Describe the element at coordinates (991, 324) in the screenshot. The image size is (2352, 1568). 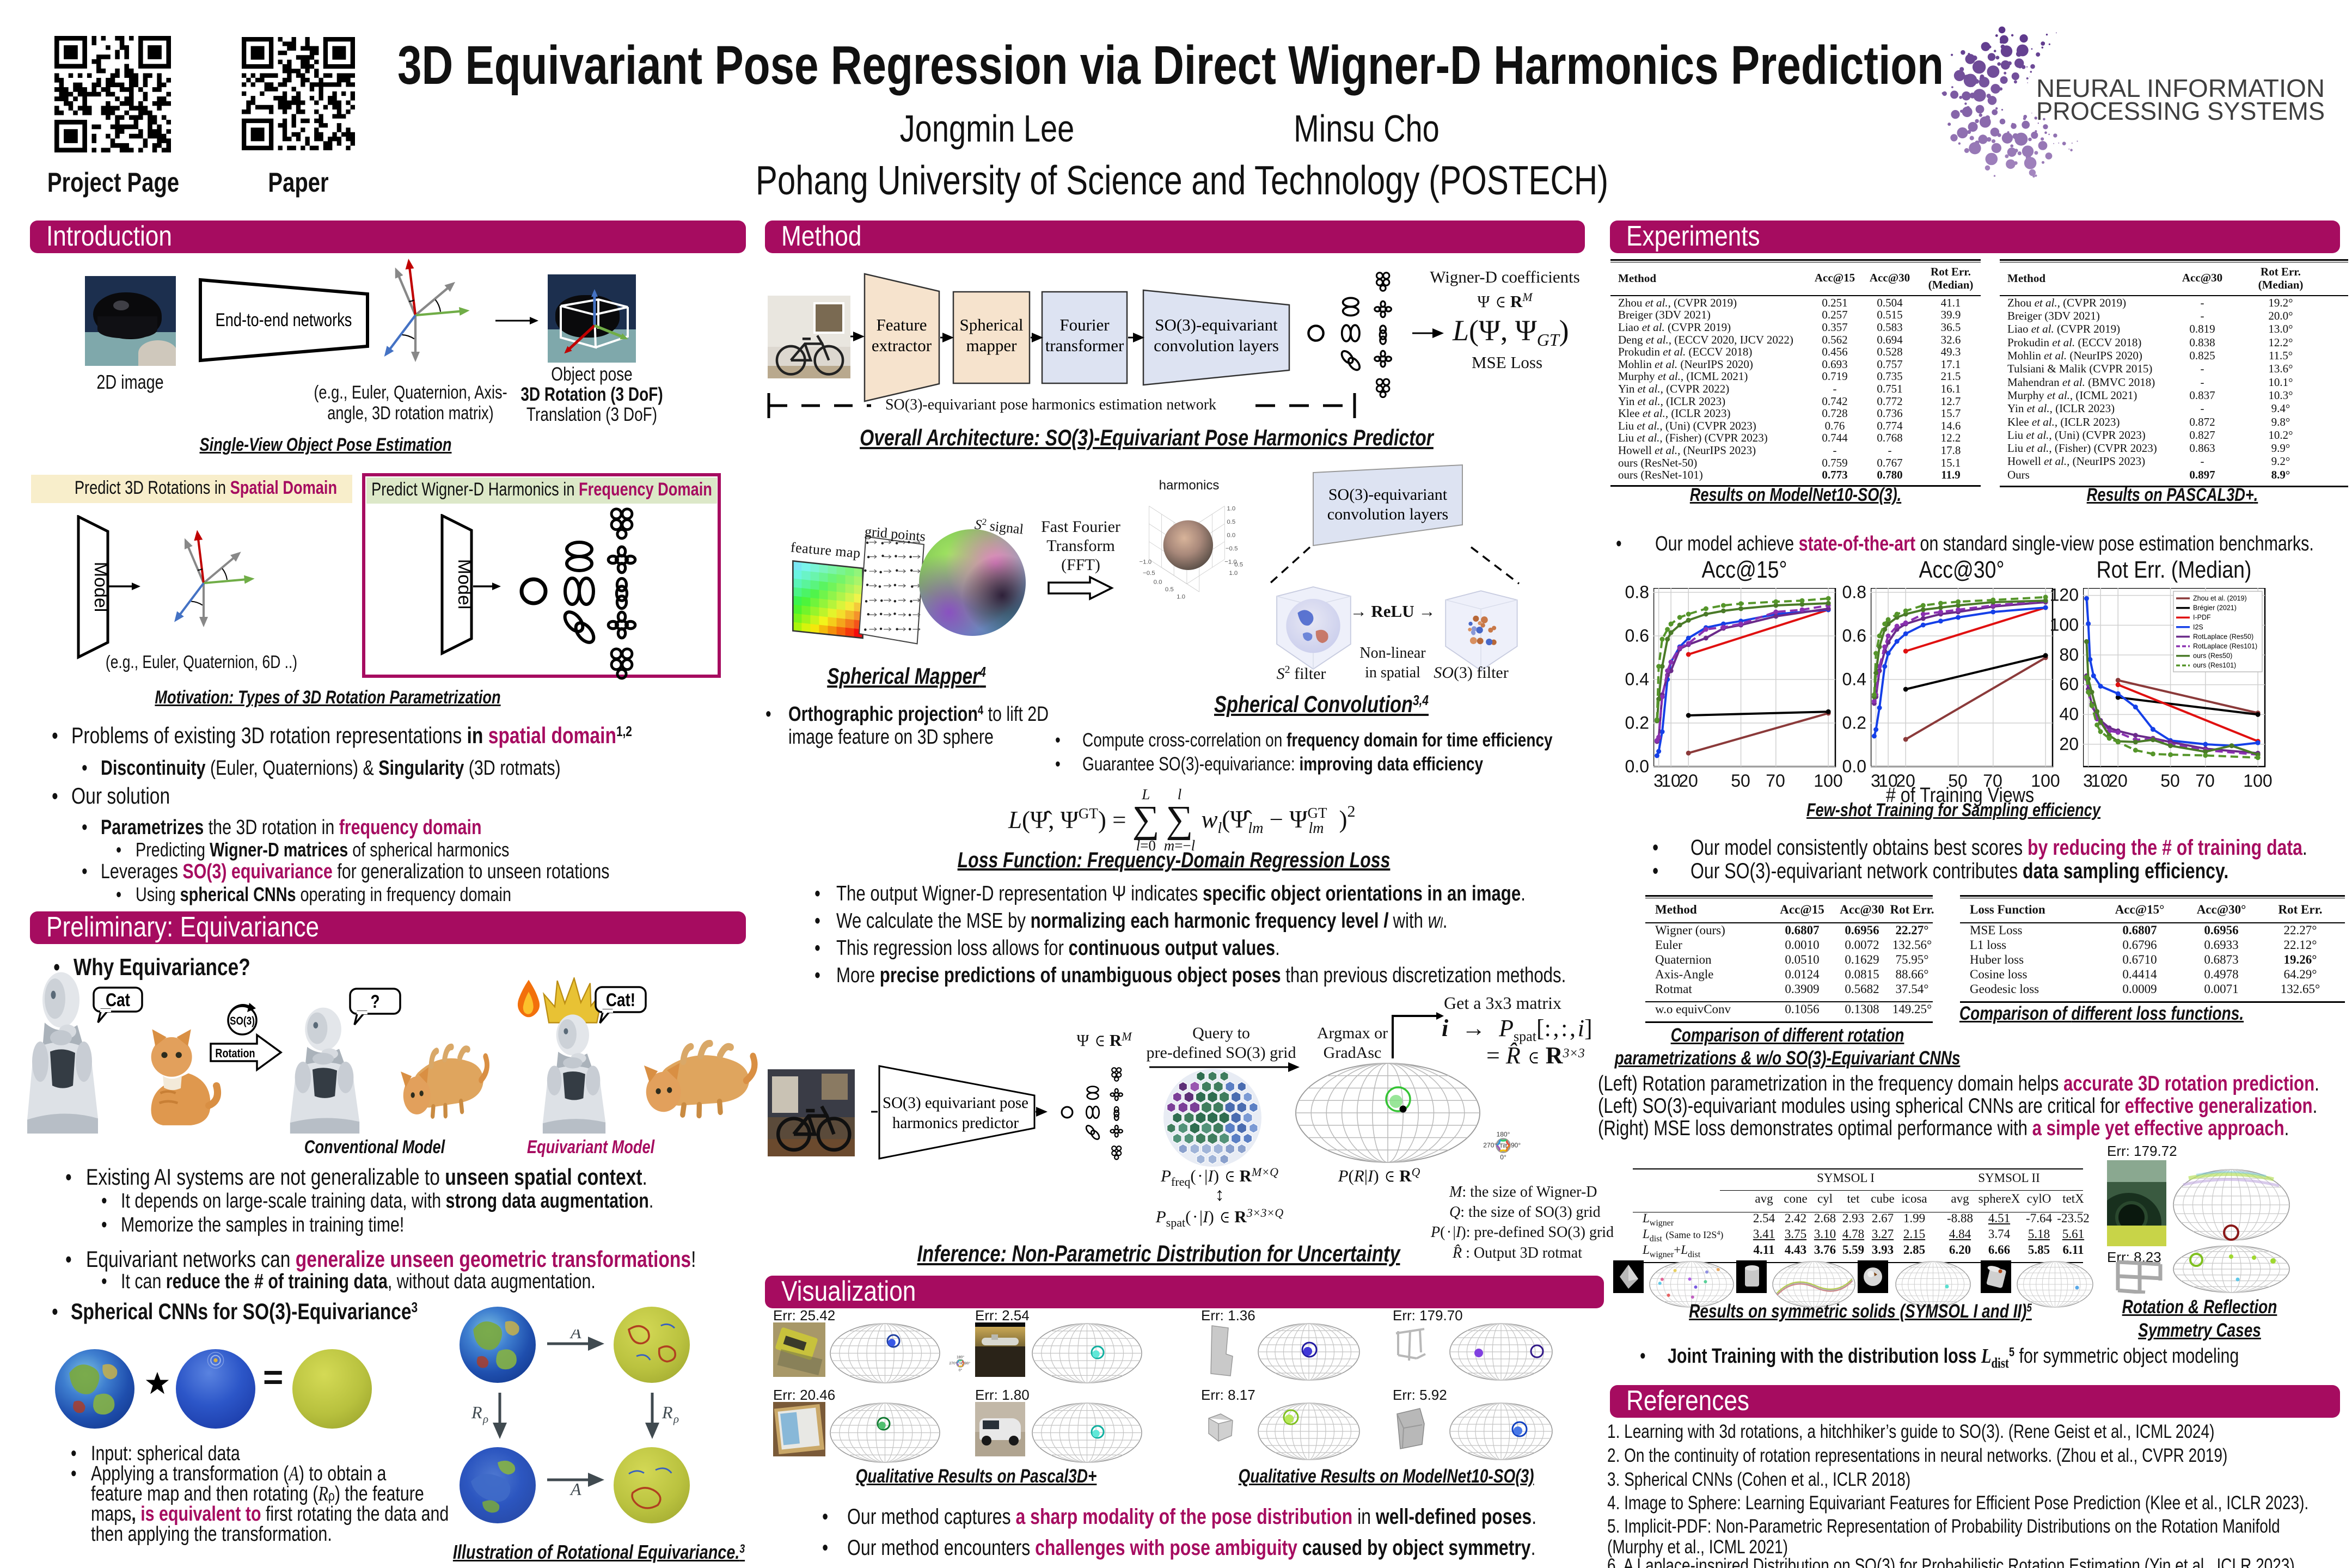
I see `svg-text: Spherical` at that location.